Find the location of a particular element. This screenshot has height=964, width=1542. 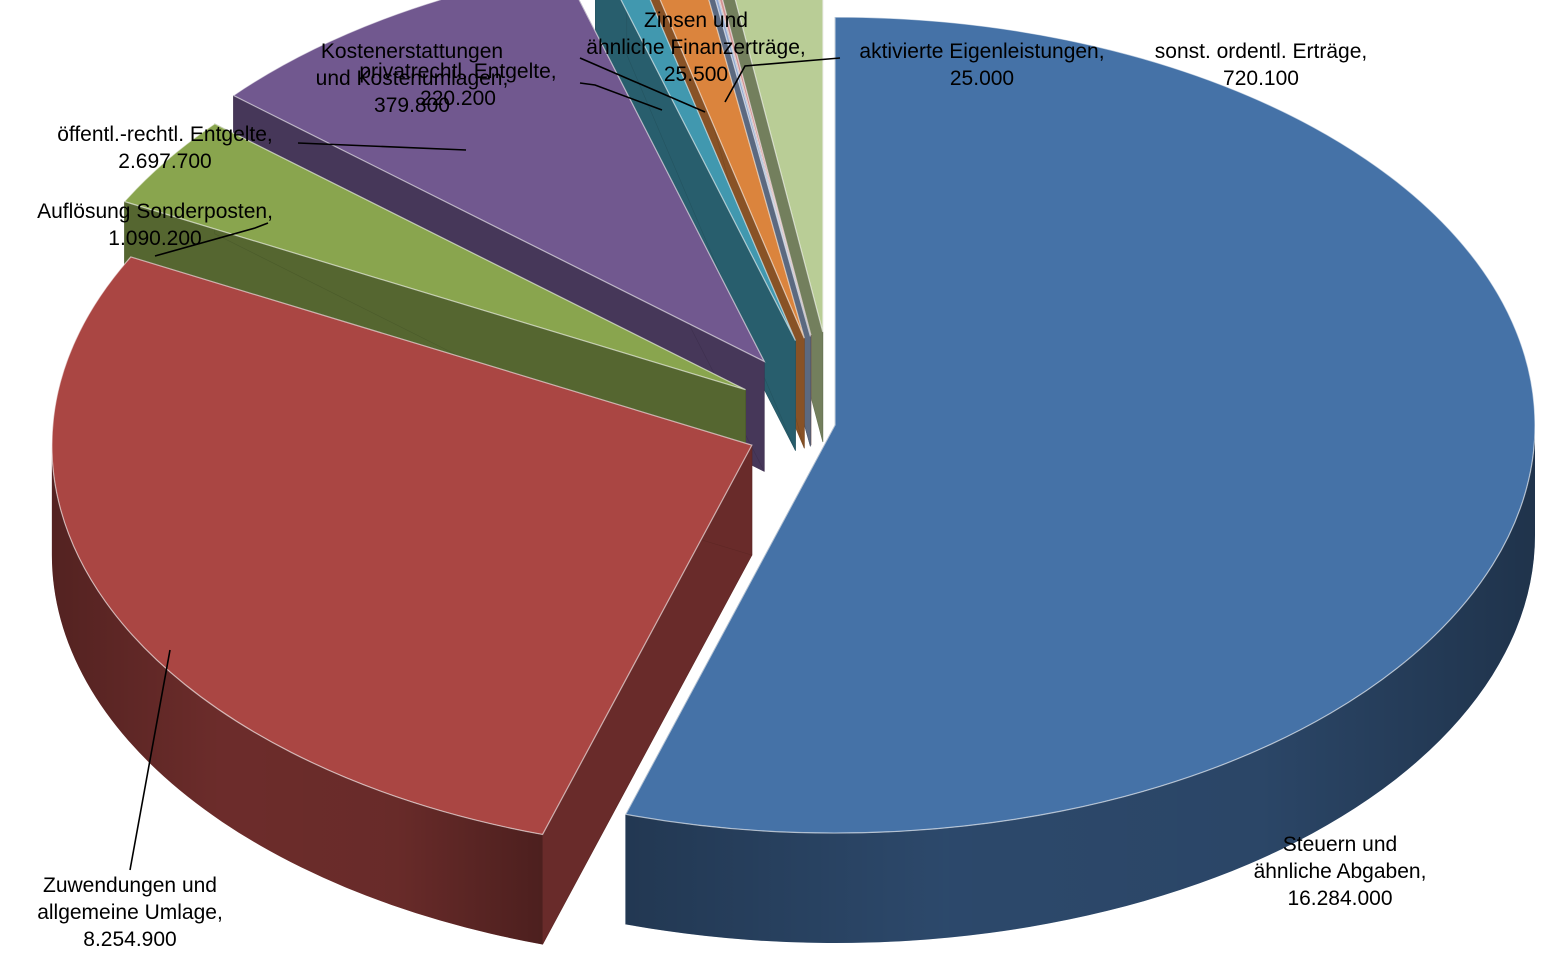

data-label-line: 25.500 is located at coordinates (696, 74).